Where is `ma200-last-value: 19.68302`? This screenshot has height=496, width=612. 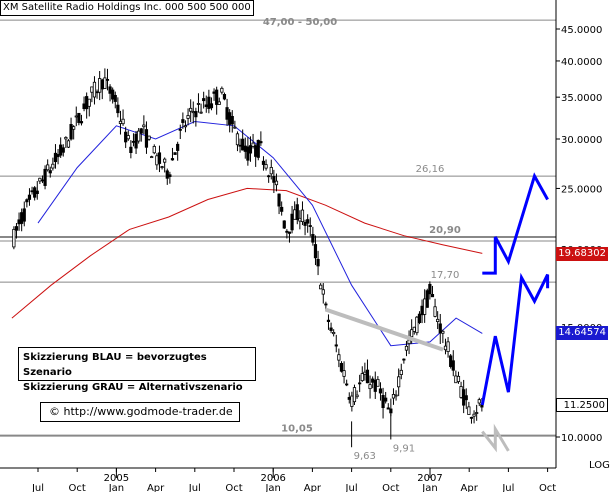
ma200-last-value: 19.68302 is located at coordinates (582, 254).